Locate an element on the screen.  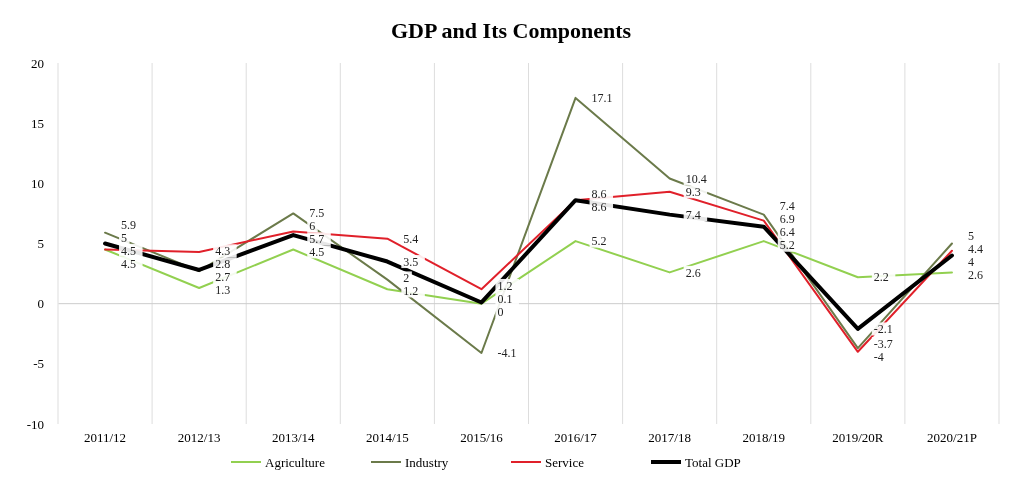
x-tick-label: 2017/18 is located at coordinates (669, 437).